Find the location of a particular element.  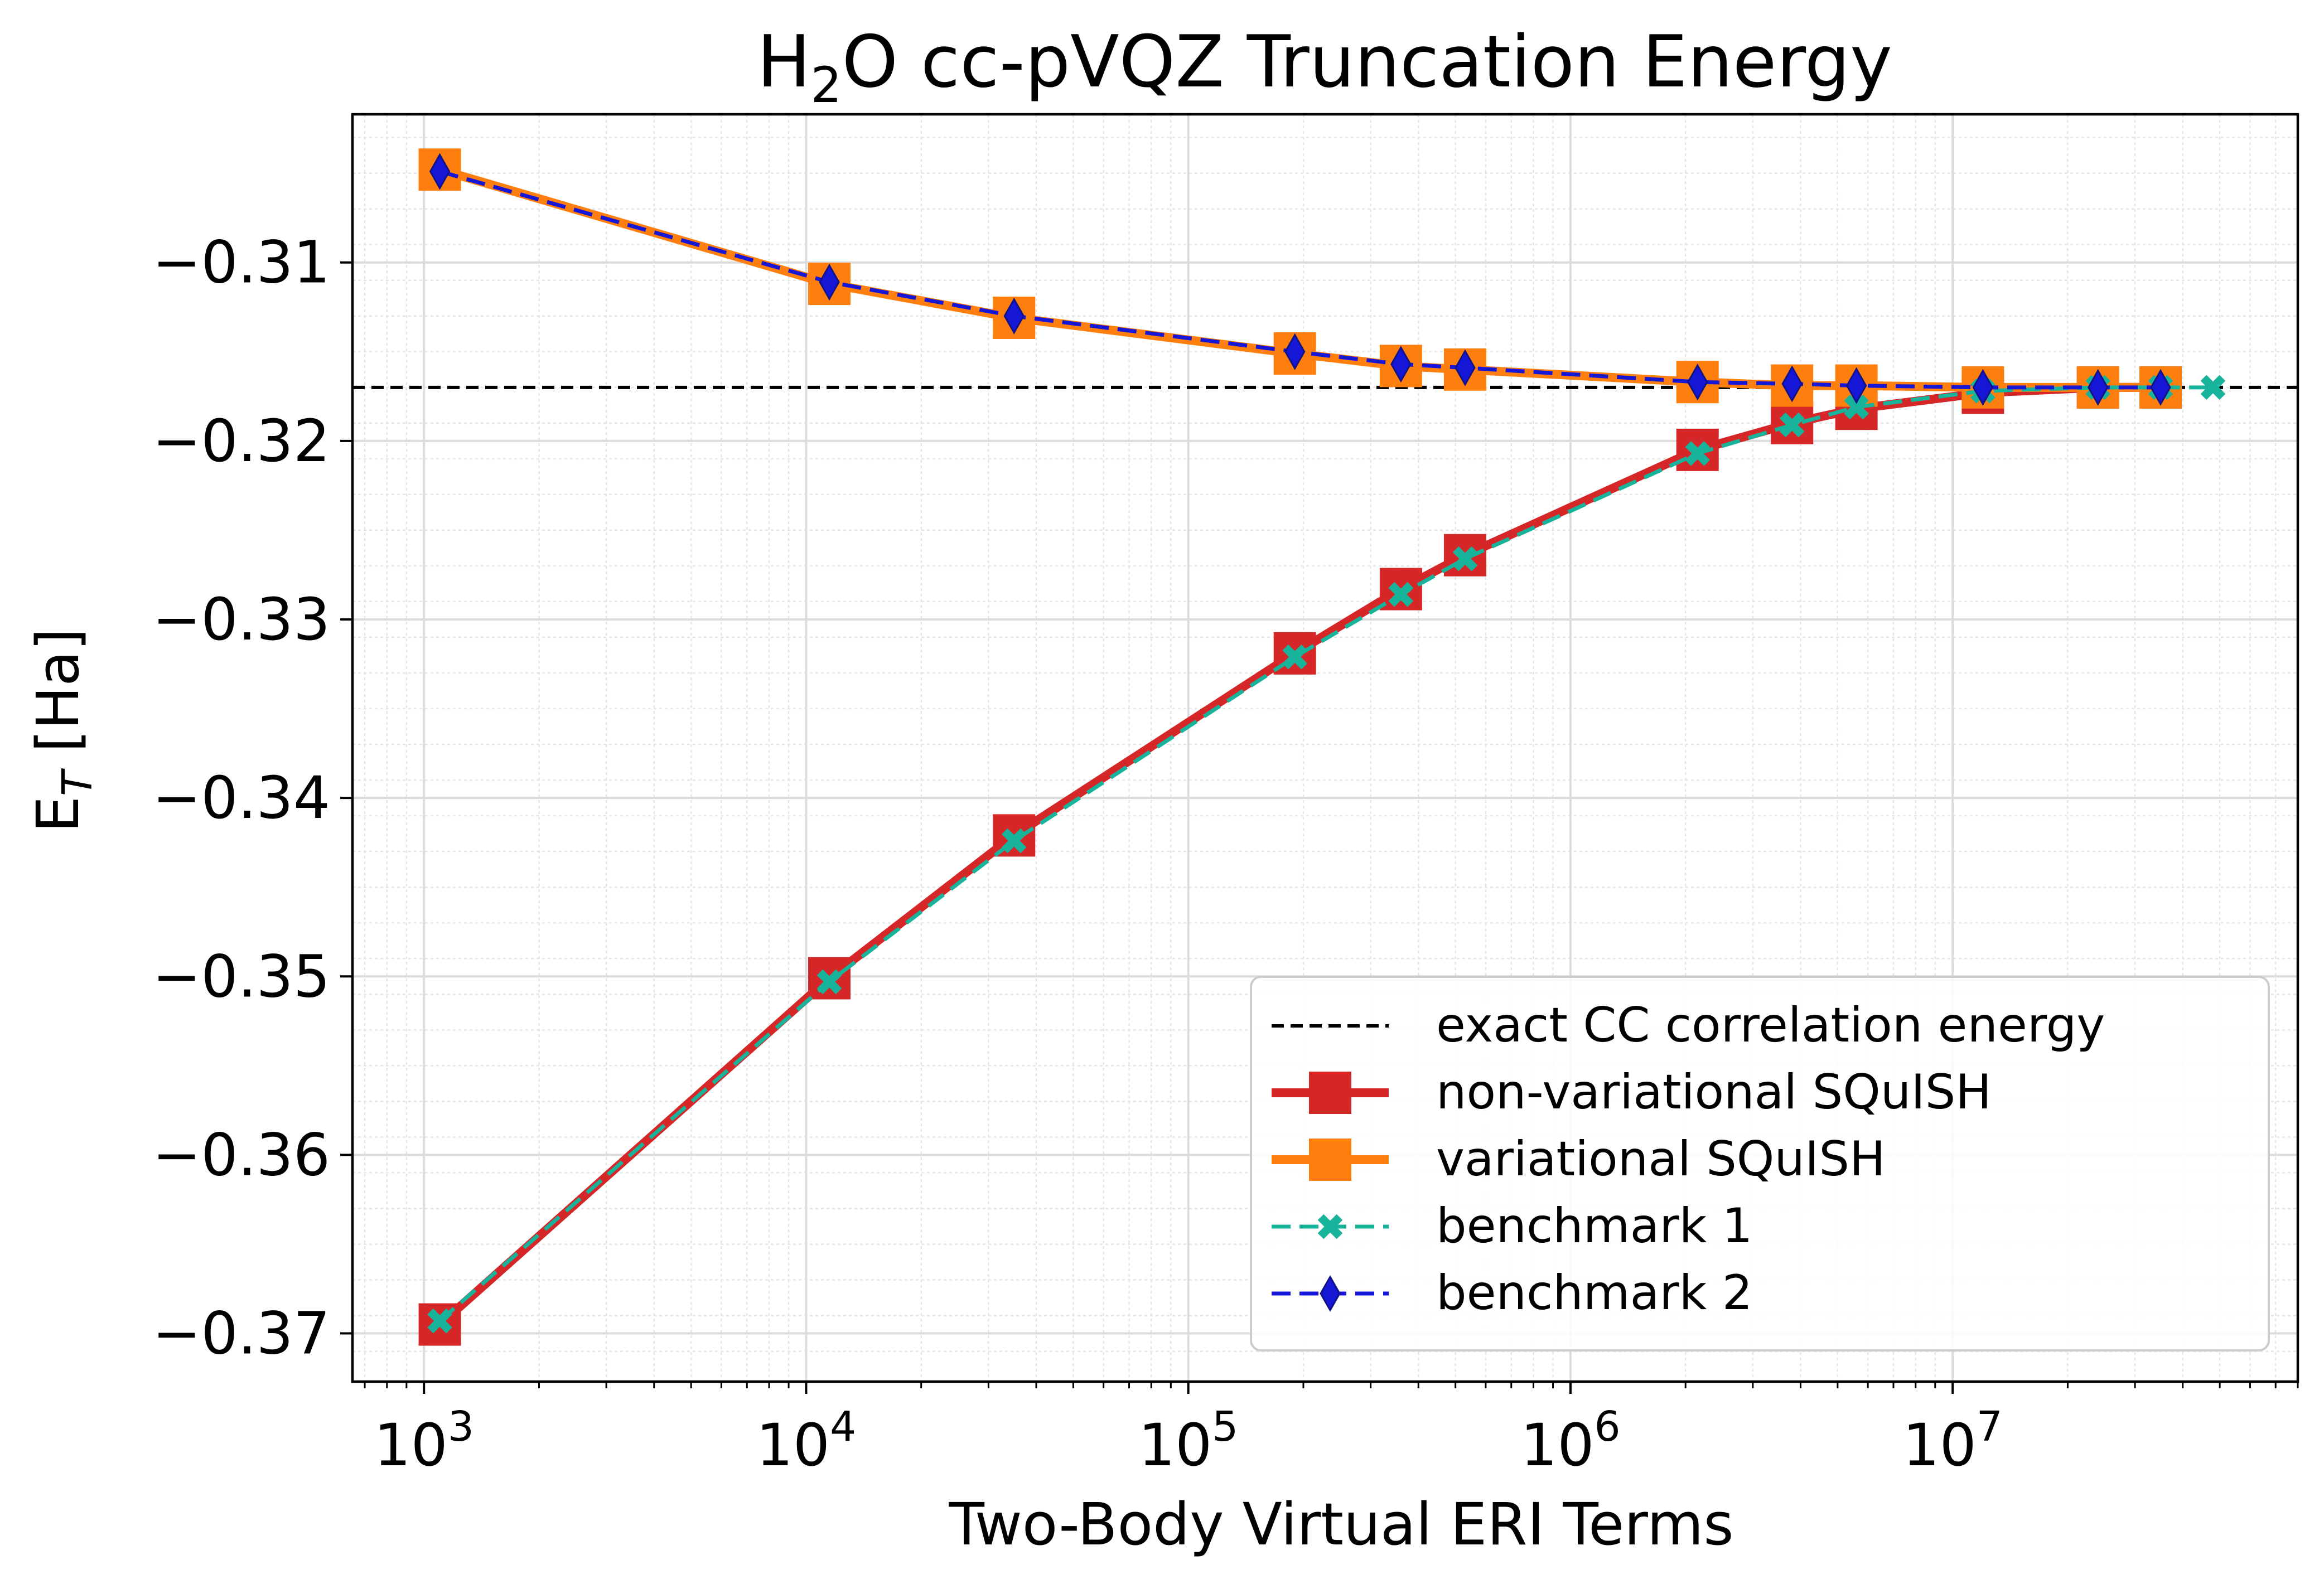

legend-label-non-variational: non-variational SQuISH is located at coordinates (1714, 1092).